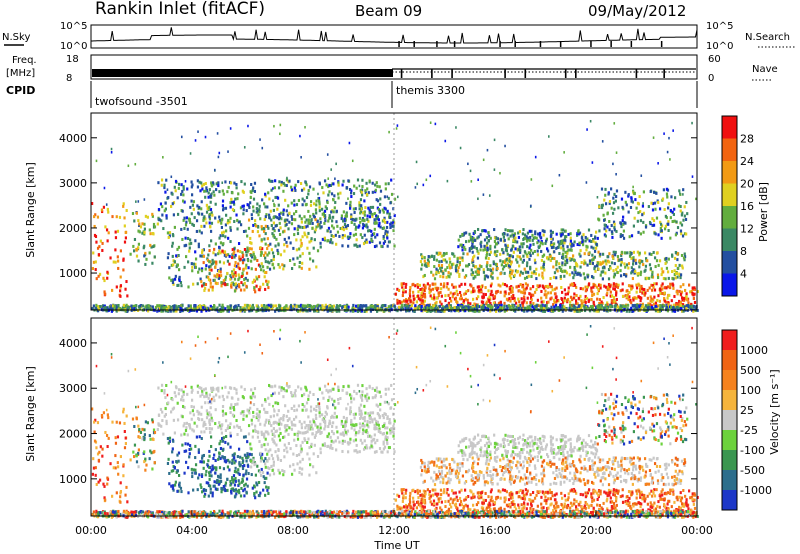 The height and width of the screenshot is (554, 800). Describe the element at coordinates (394, 36) in the screenshot. I see `noise-panel-frame` at that location.